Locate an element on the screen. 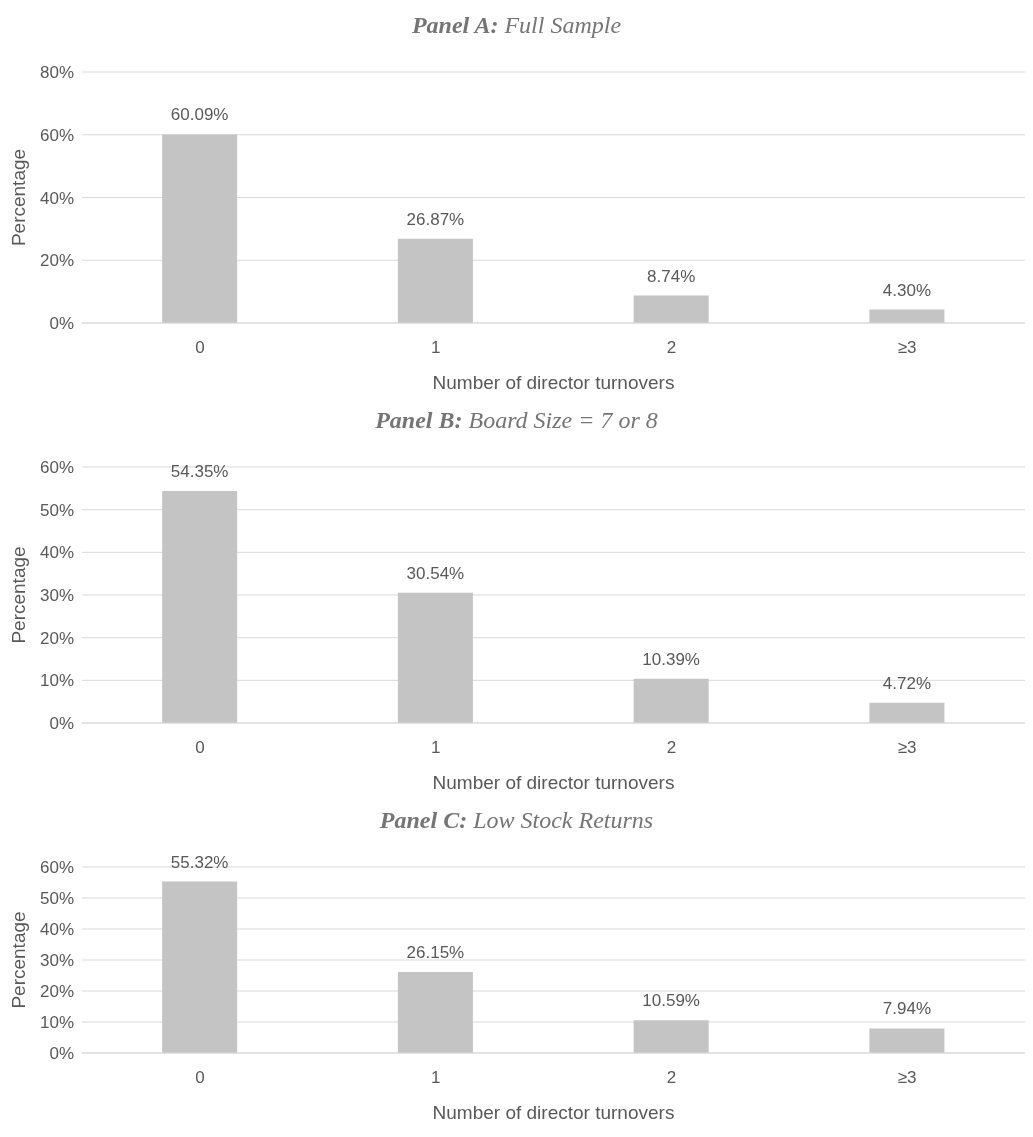  chart-title: Panel C: Low Stock Returns is located at coordinates (516, 820).